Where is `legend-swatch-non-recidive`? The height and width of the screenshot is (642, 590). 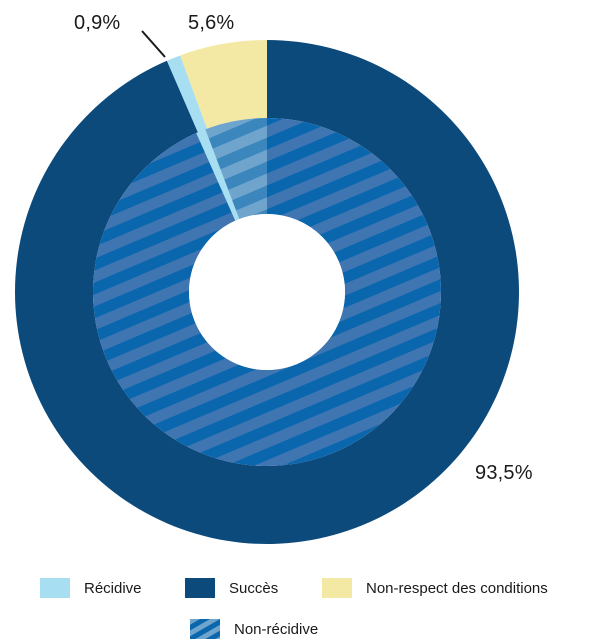 legend-swatch-non-recidive is located at coordinates (205, 629).